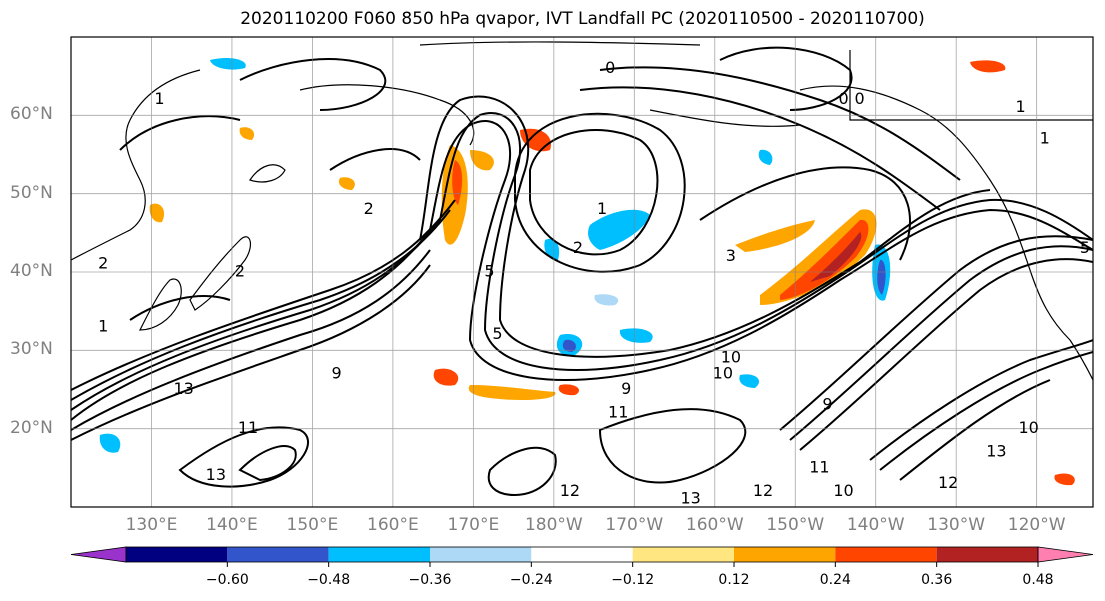  What do you see at coordinates (1036, 525) in the screenshot?
I see `longitude-label: 120°W` at bounding box center [1036, 525].